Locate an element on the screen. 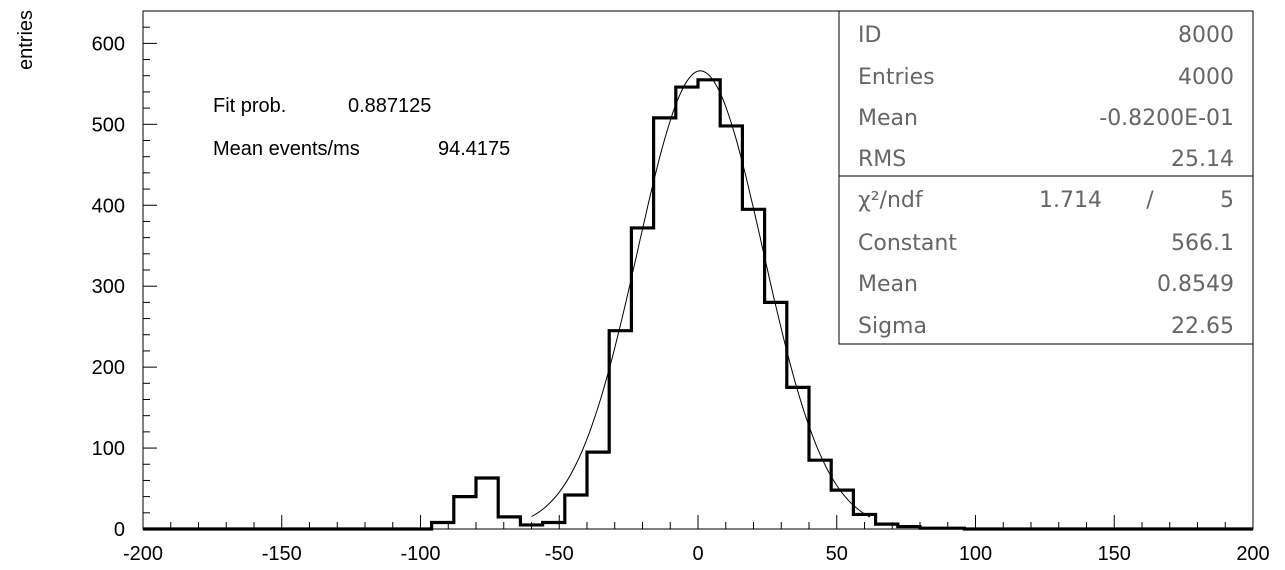 This screenshot has width=1285, height=570. stats-chi2-value: 1.714 is located at coordinates (1070, 200).